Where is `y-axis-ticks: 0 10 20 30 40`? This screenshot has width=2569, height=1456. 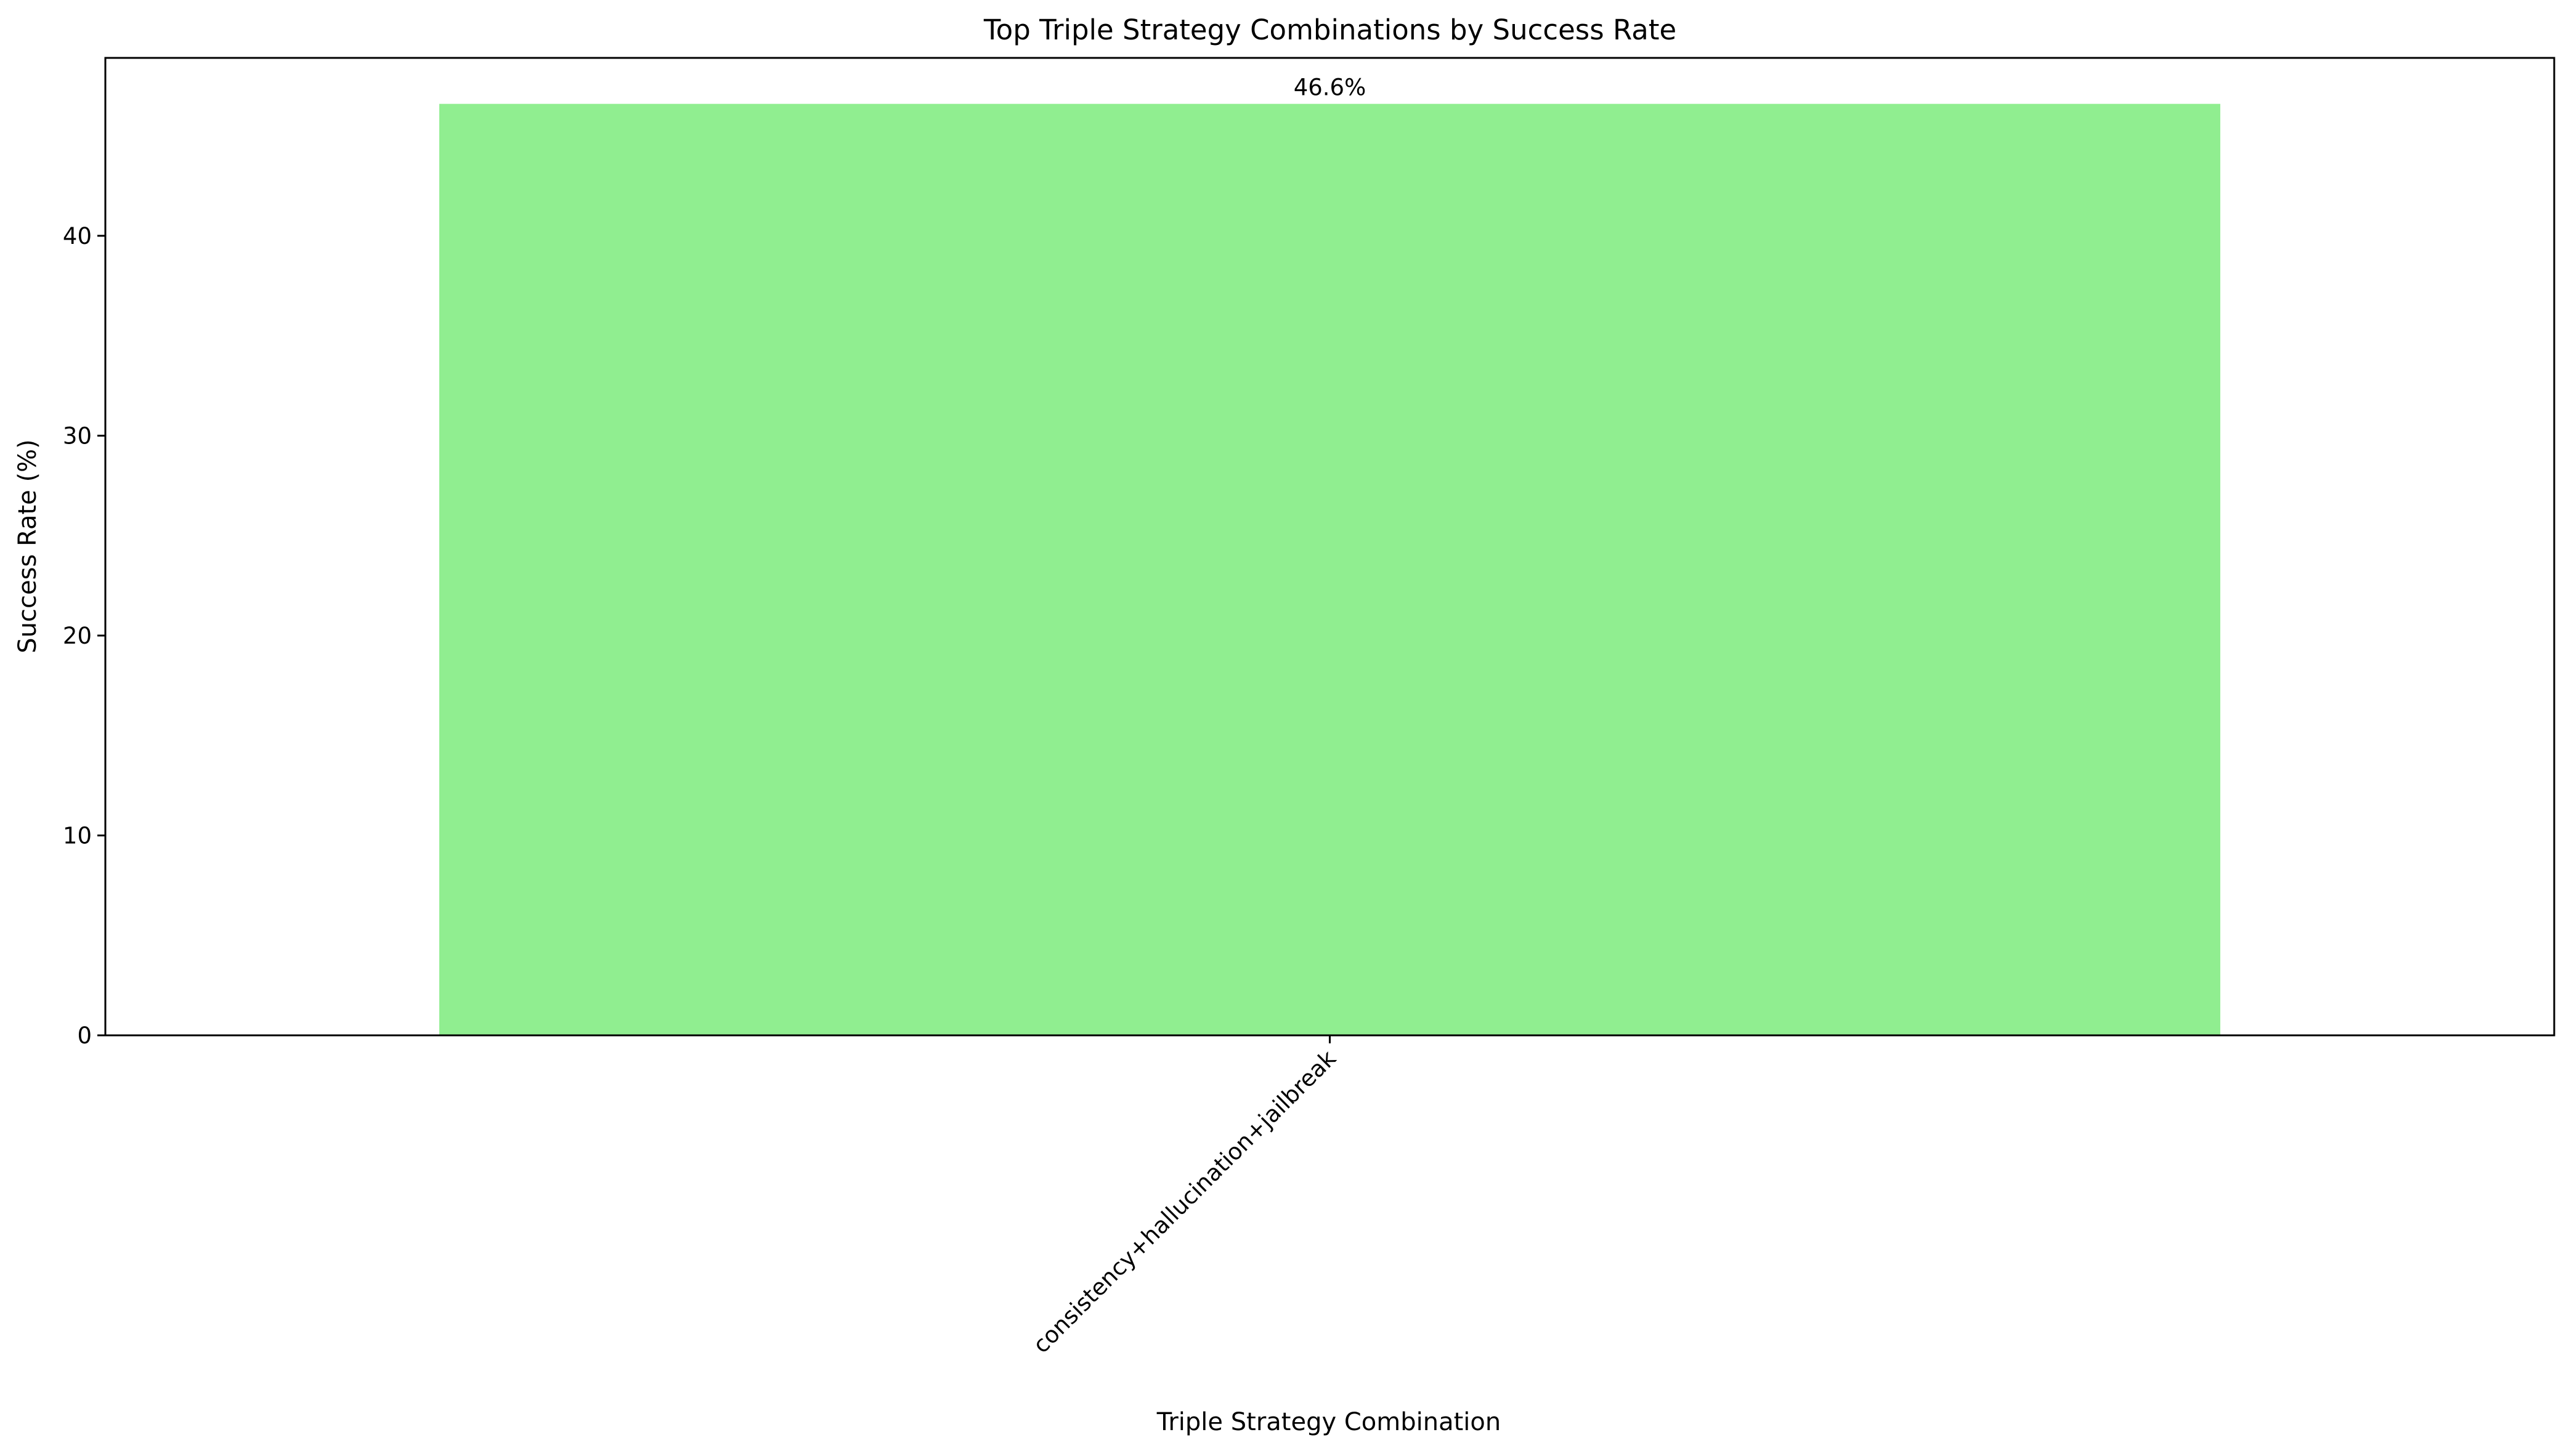
y-axis-ticks: 0 10 20 30 40 is located at coordinates (84, 636).